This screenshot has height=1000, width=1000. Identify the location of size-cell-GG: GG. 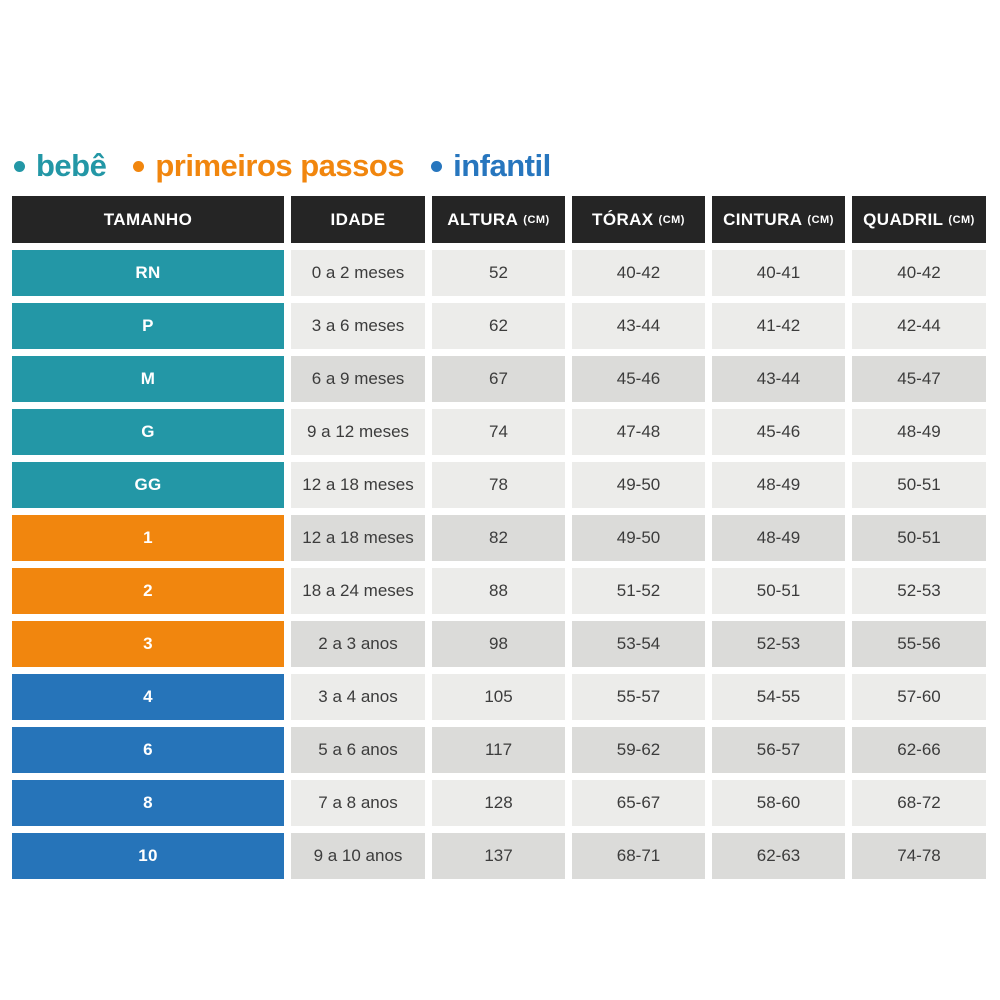
(148, 485).